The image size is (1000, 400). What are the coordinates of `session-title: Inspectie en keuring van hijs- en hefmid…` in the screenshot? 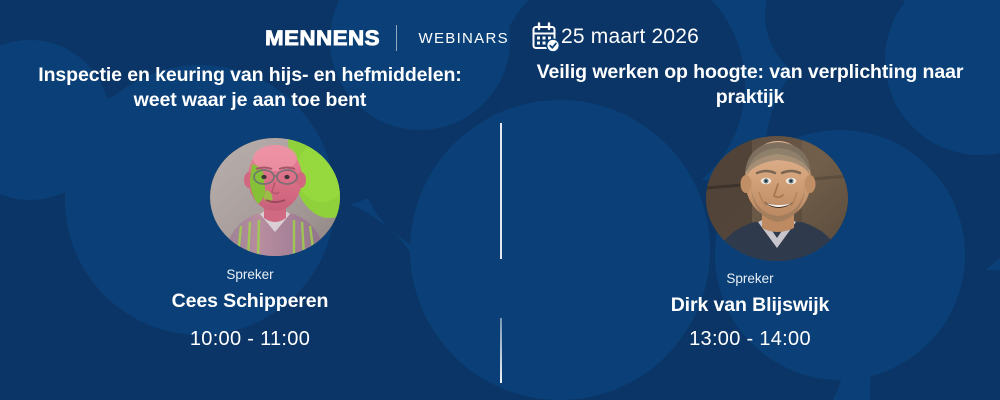 It's located at (250, 87).